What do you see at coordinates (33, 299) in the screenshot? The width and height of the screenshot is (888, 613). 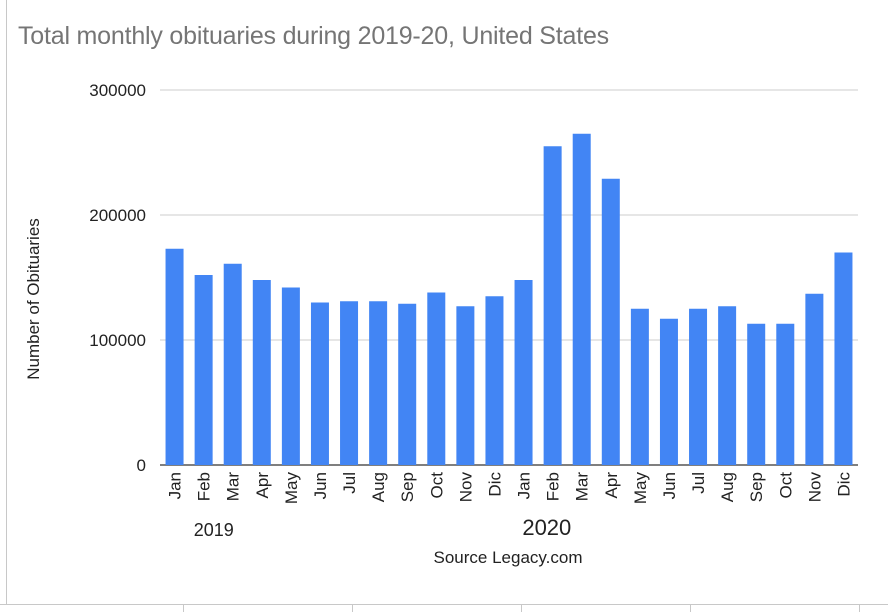 I see `y-axis-title: Number of Obituaries` at bounding box center [33, 299].